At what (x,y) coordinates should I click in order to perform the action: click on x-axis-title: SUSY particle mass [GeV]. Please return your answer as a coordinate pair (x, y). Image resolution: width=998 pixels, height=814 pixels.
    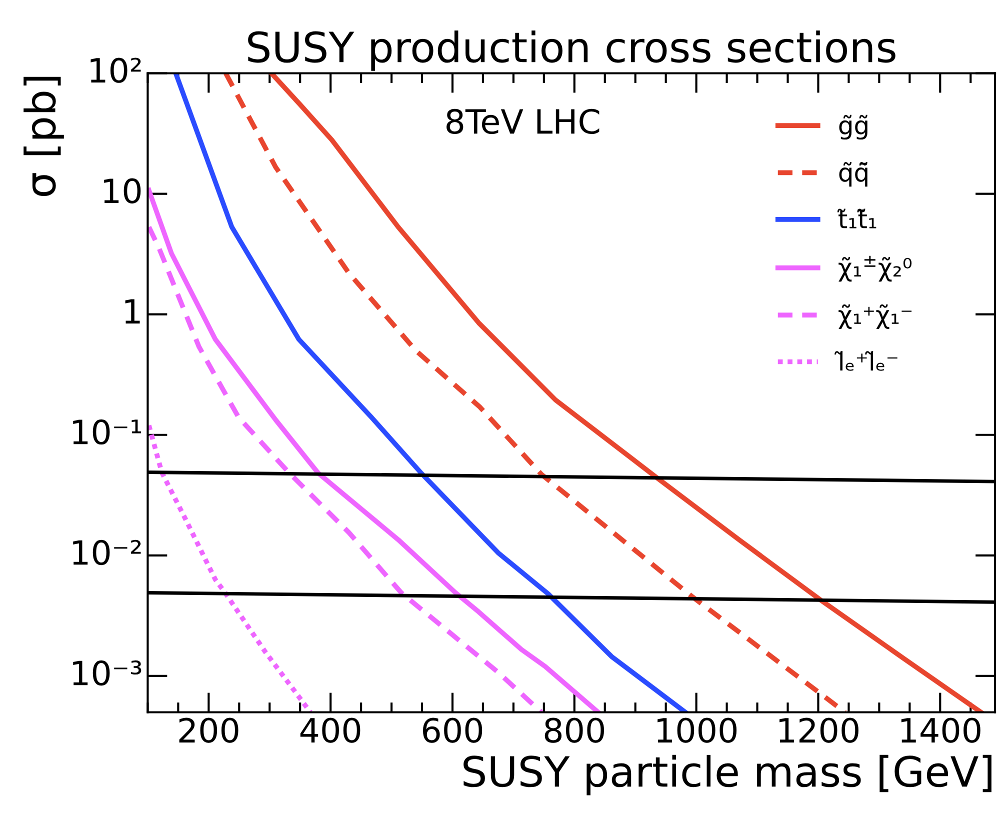
    Looking at the image, I should click on (728, 775).